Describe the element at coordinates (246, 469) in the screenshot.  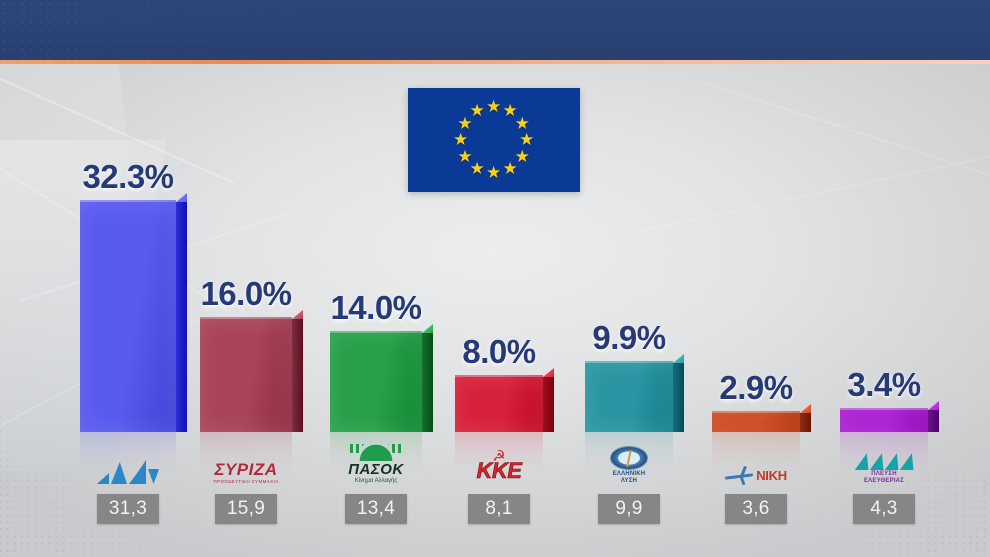
I see `syriza-logo-text: ΣΥΡΙΖΑ` at that location.